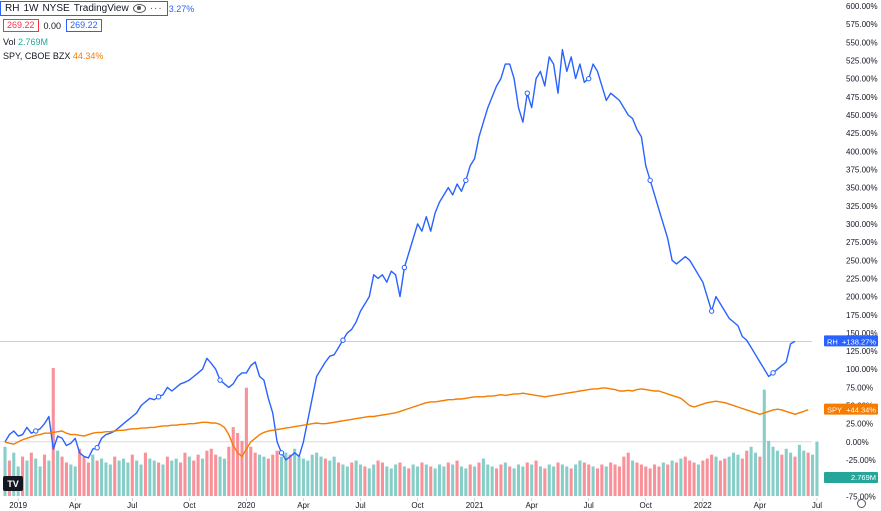 The height and width of the screenshot is (511, 881). I want to click on settings-icon, so click(861, 503).